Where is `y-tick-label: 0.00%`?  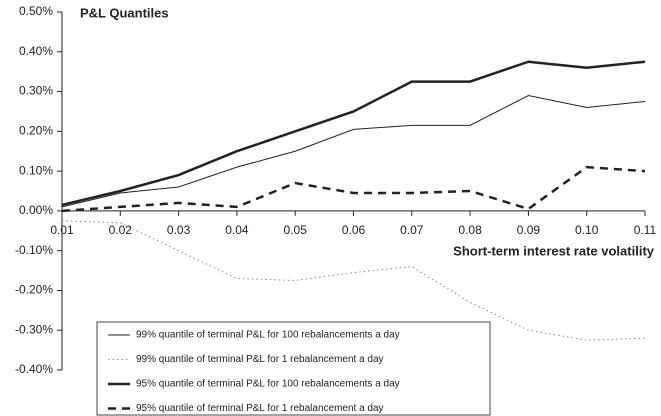
y-tick-label: 0.00% is located at coordinates (36, 210).